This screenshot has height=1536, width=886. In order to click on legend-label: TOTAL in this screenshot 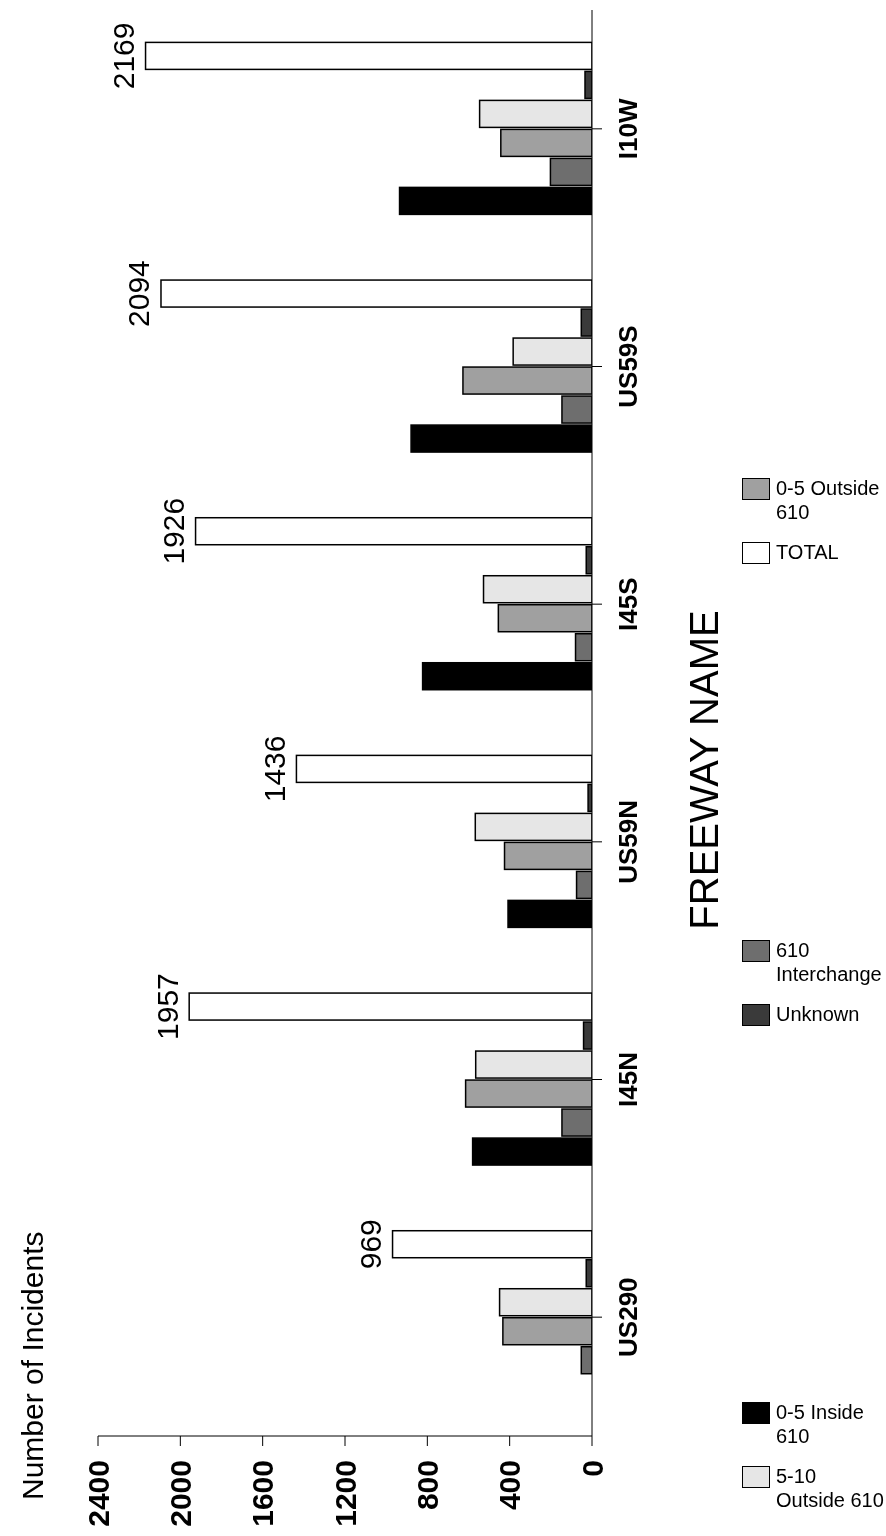, I will do `click(807, 552)`.